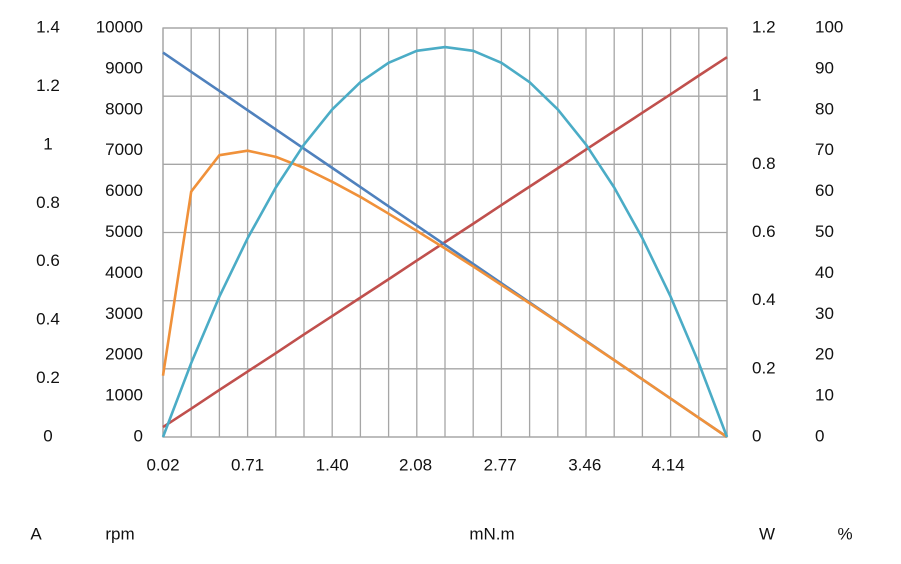 The image size is (901, 564). I want to click on x-tick-label: 2.77, so click(500, 464).